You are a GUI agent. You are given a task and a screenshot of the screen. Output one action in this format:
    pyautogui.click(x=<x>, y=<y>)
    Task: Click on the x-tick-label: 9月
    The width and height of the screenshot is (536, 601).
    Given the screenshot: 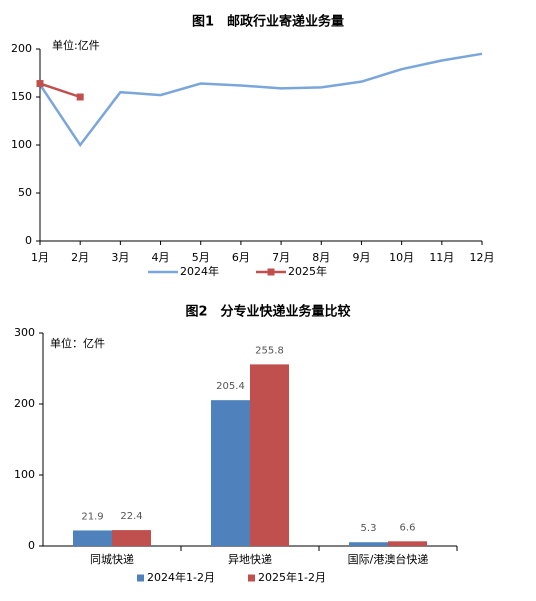 What is the action you would take?
    pyautogui.click(x=361, y=257)
    